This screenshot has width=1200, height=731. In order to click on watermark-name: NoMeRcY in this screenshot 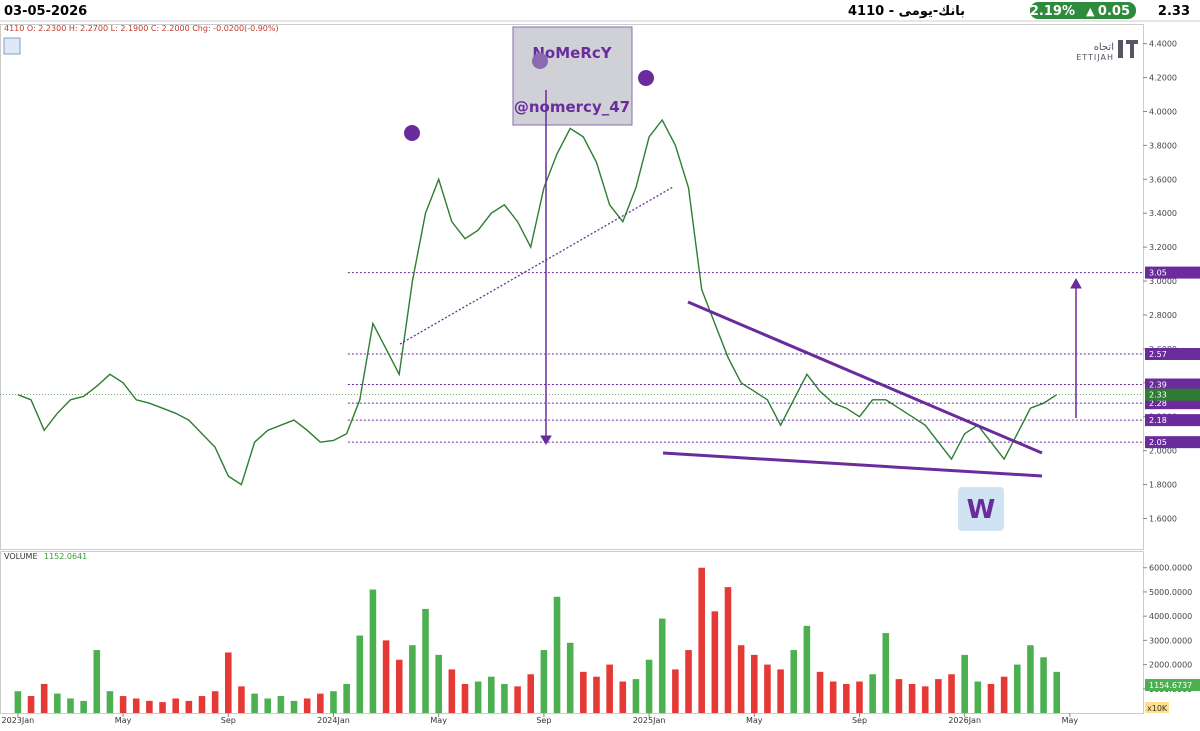, I will do `click(572, 53)`.